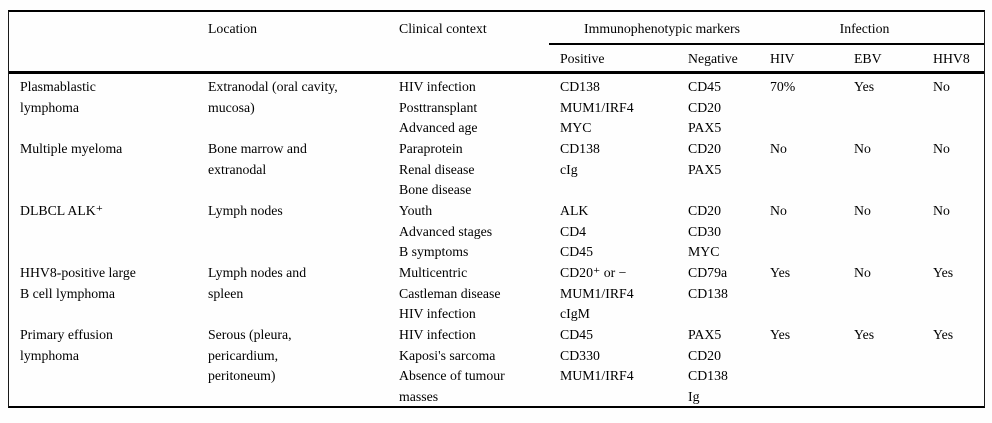  Describe the element at coordinates (273, 97) in the screenshot. I see `cell-location: Extranodal (oral cavity, mucosa)` at that location.